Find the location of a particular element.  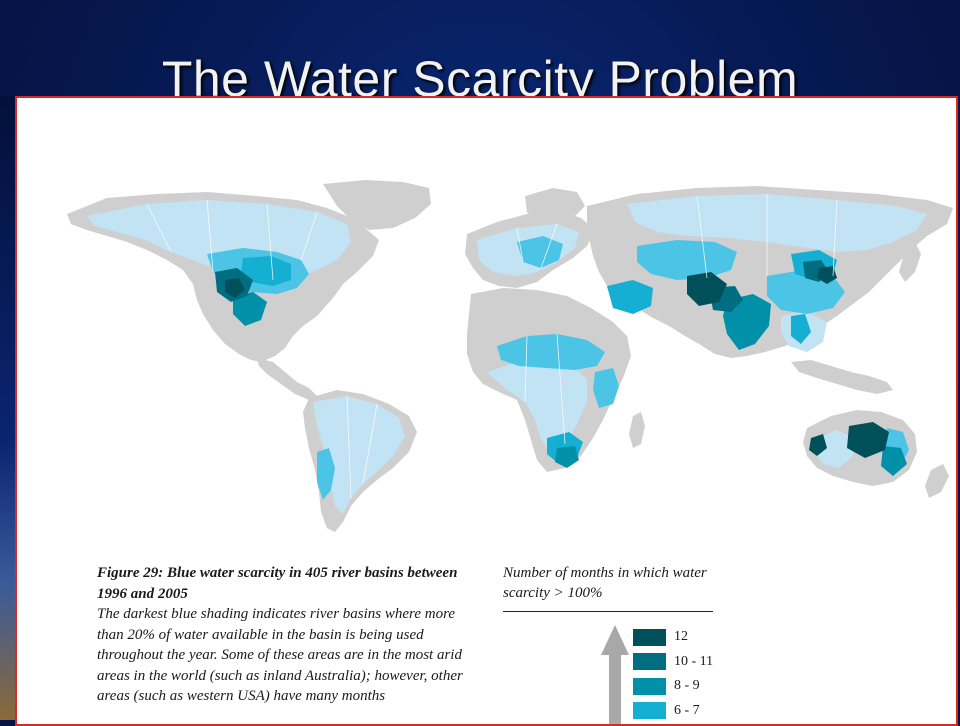

legend-arrow-icon is located at coordinates (615, 674).